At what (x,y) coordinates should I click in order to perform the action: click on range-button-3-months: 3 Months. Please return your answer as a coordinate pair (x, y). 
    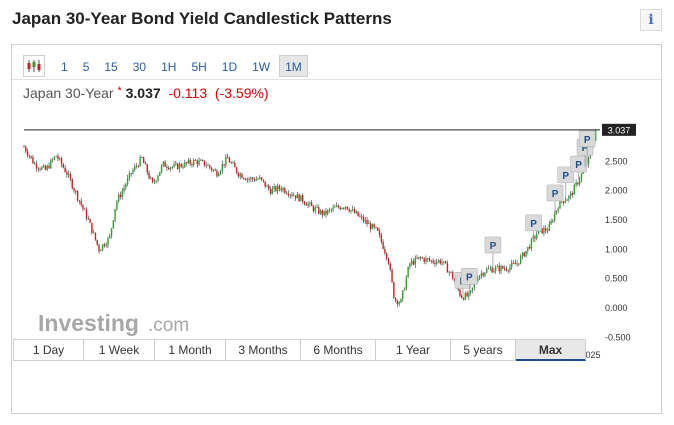
    Looking at the image, I should click on (263, 350).